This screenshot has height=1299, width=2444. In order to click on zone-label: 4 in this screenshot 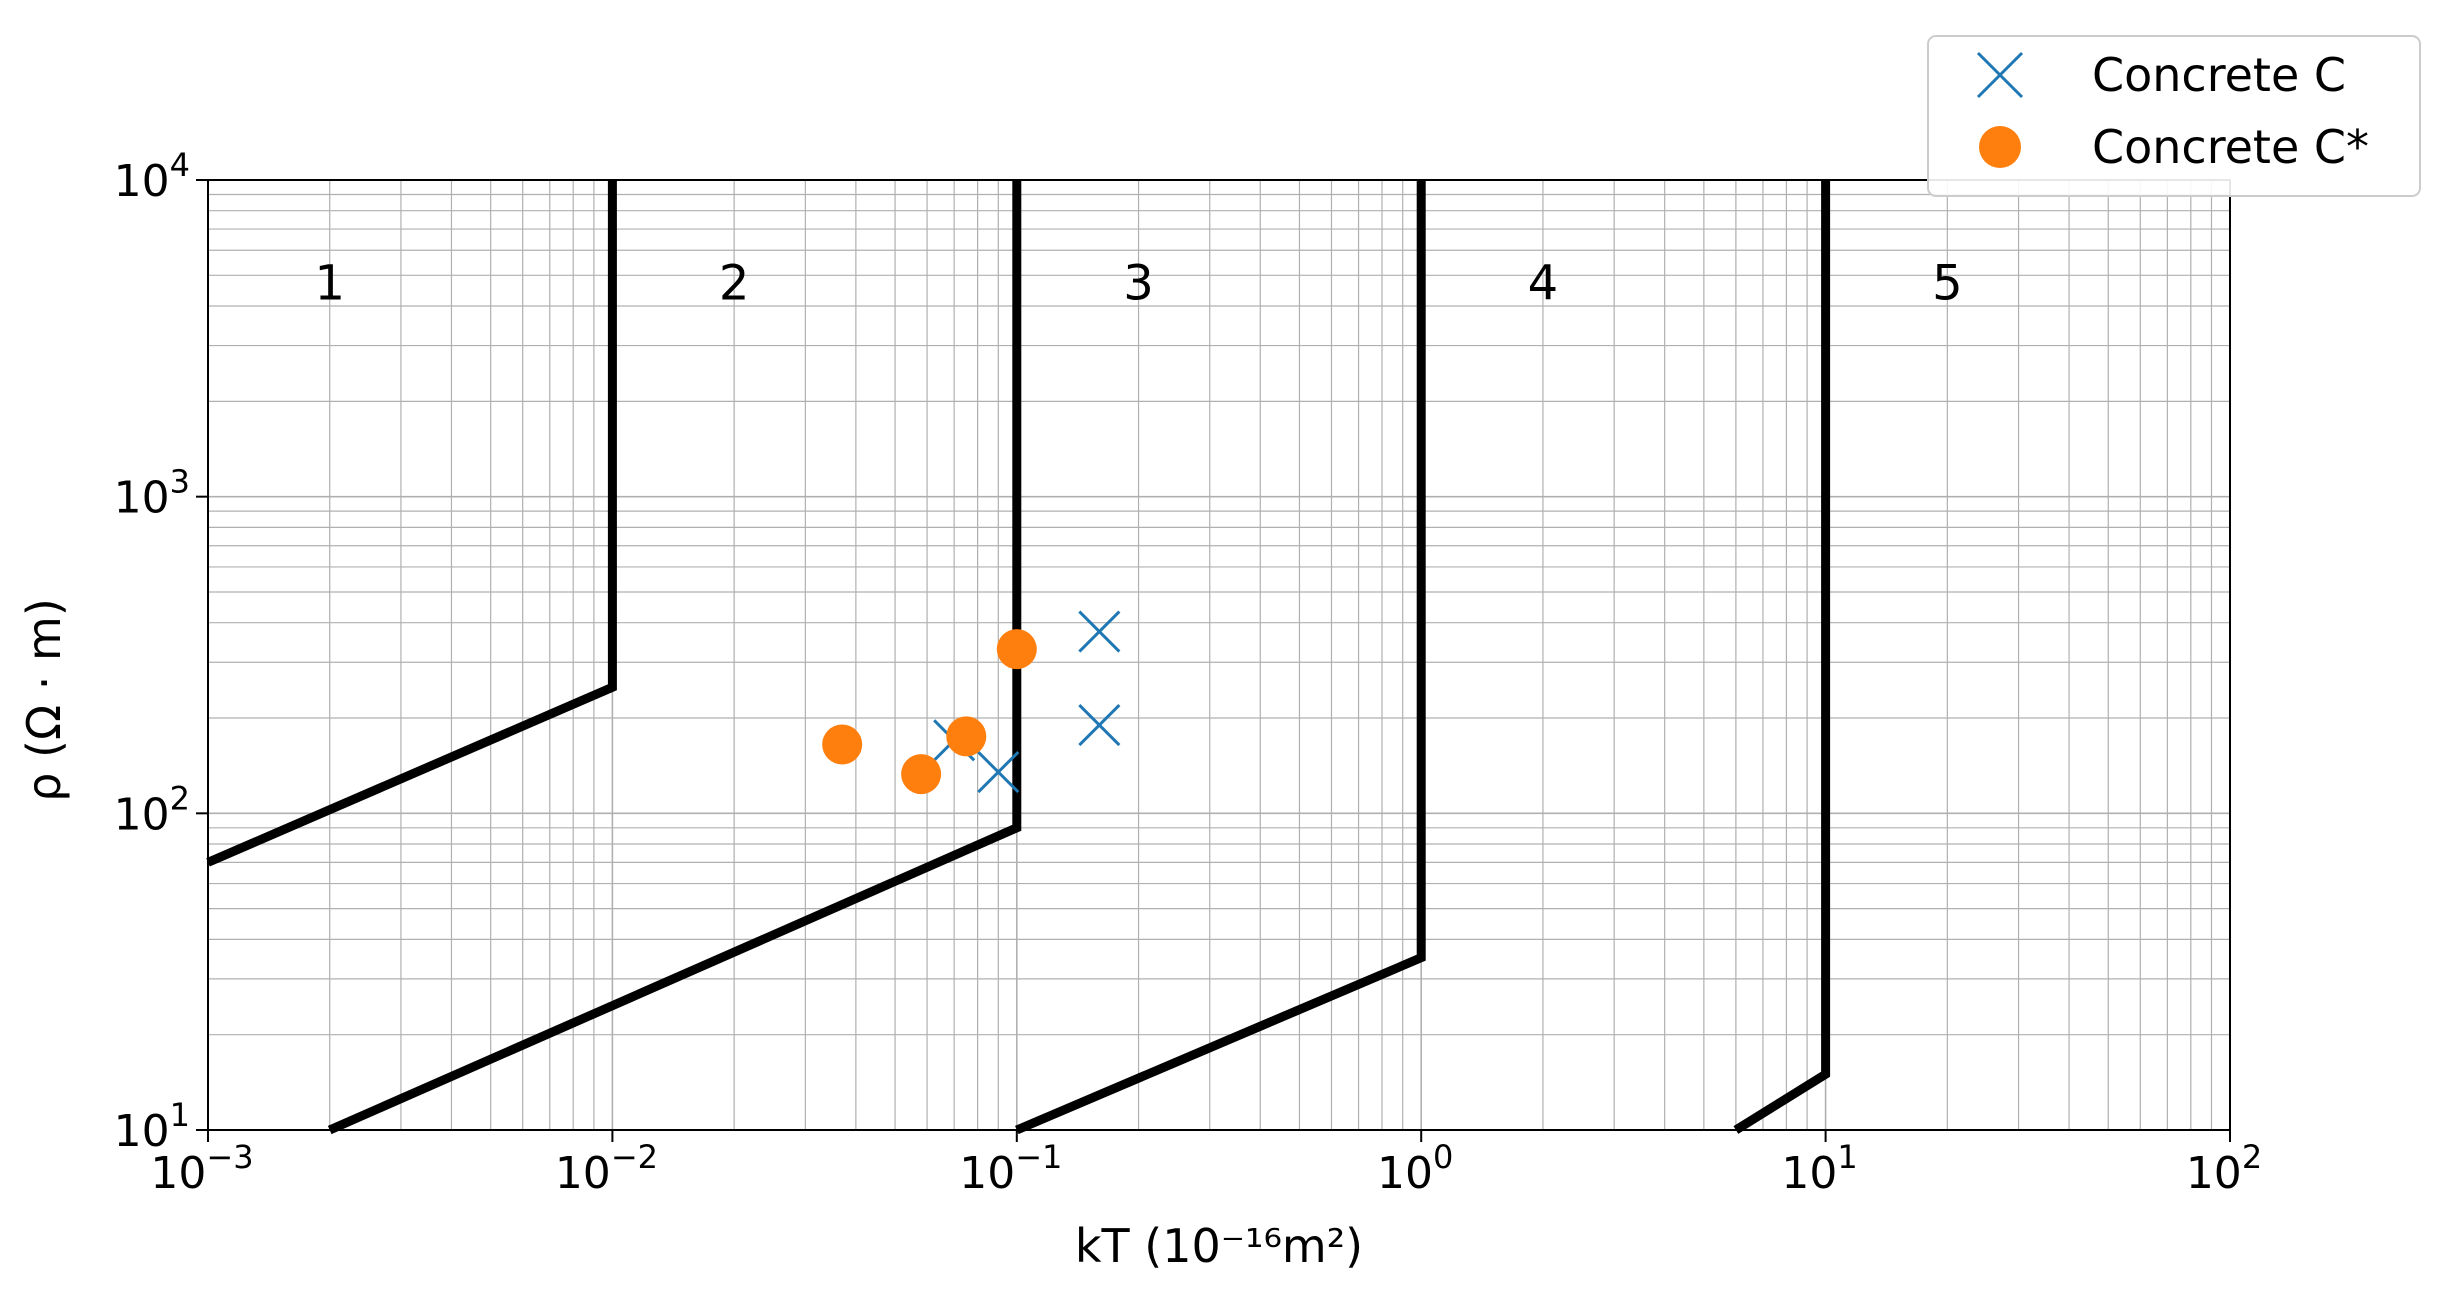, I will do `click(1543, 283)`.